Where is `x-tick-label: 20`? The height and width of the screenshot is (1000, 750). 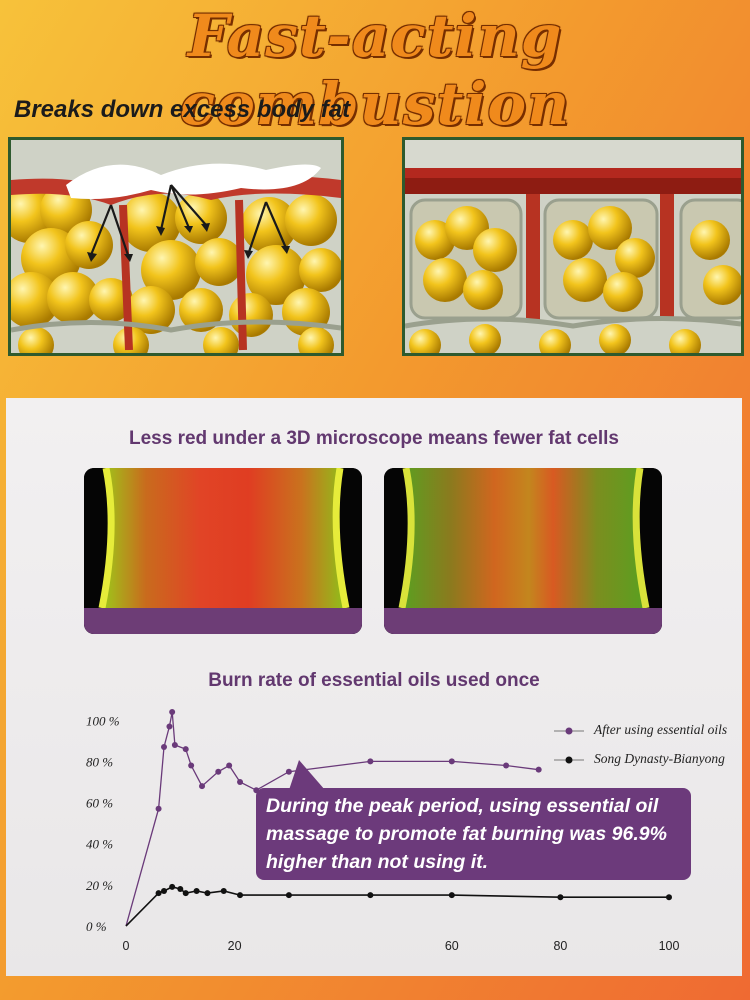
x-tick-label: 20 is located at coordinates (235, 946).